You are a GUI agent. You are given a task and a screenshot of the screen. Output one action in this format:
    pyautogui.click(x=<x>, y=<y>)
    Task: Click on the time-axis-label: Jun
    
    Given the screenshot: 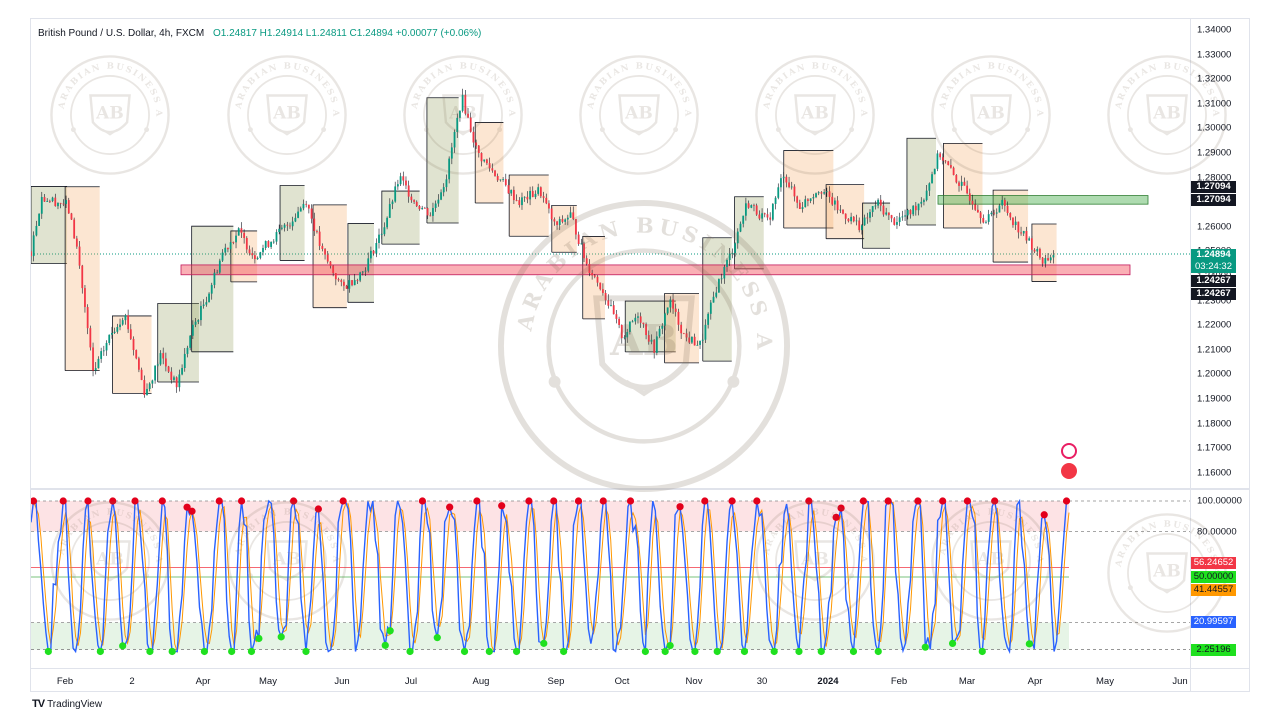 What is the action you would take?
    pyautogui.click(x=1180, y=681)
    